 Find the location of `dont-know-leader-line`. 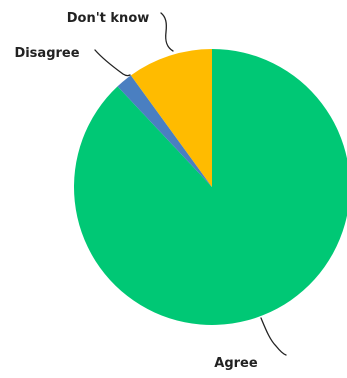

dont-know-leader-line is located at coordinates (167, 32).